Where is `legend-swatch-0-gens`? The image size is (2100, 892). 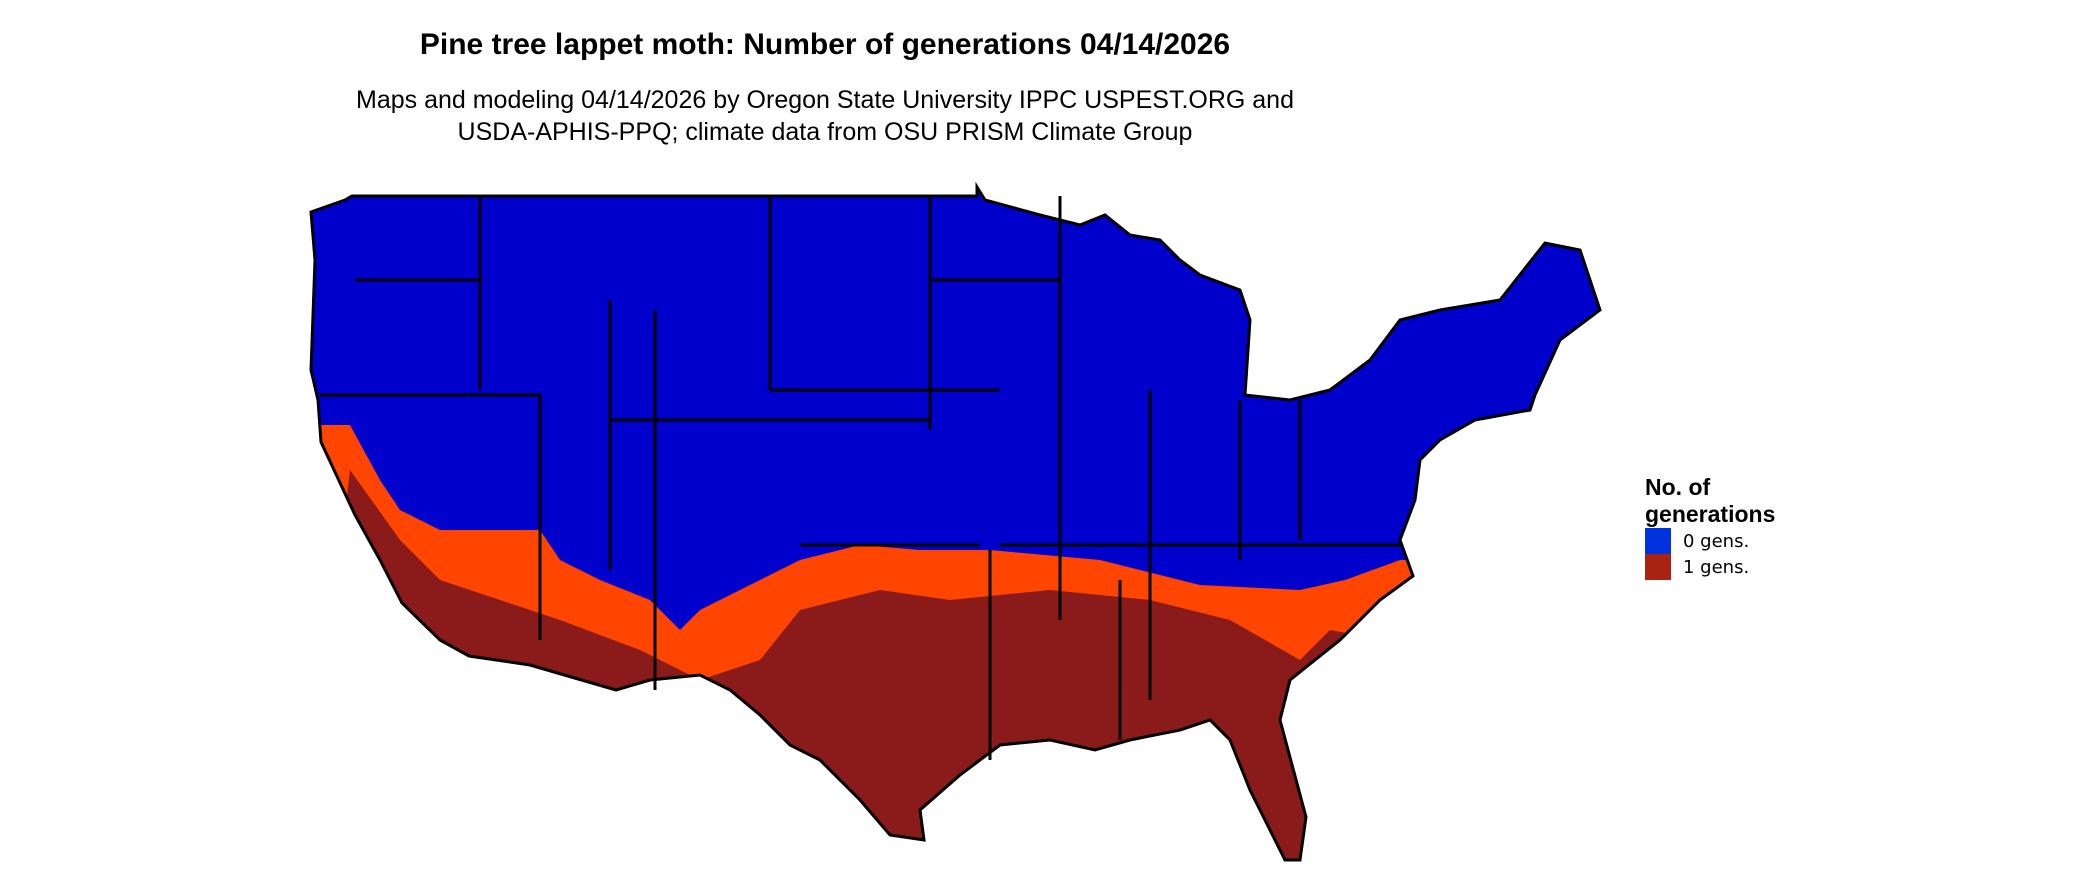 legend-swatch-0-gens is located at coordinates (1658, 541).